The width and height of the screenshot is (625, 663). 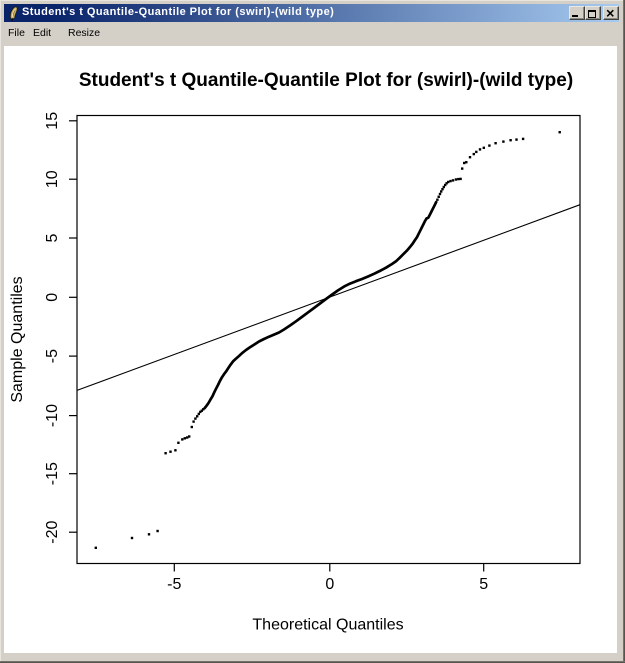 I want to click on svg-text: Theoretical Quantiles, so click(x=327, y=625).